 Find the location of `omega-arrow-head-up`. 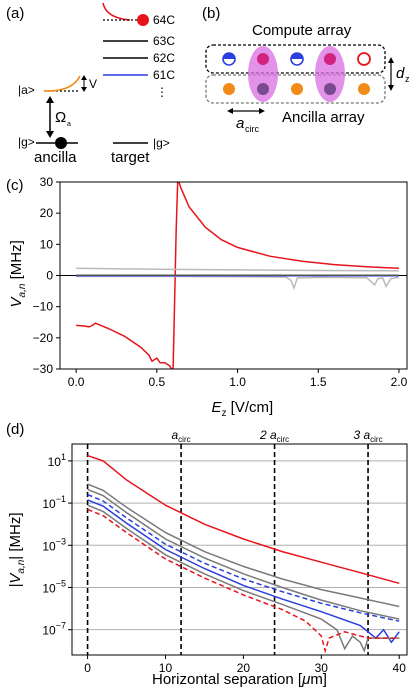

omega-arrow-head-up is located at coordinates (50, 99).